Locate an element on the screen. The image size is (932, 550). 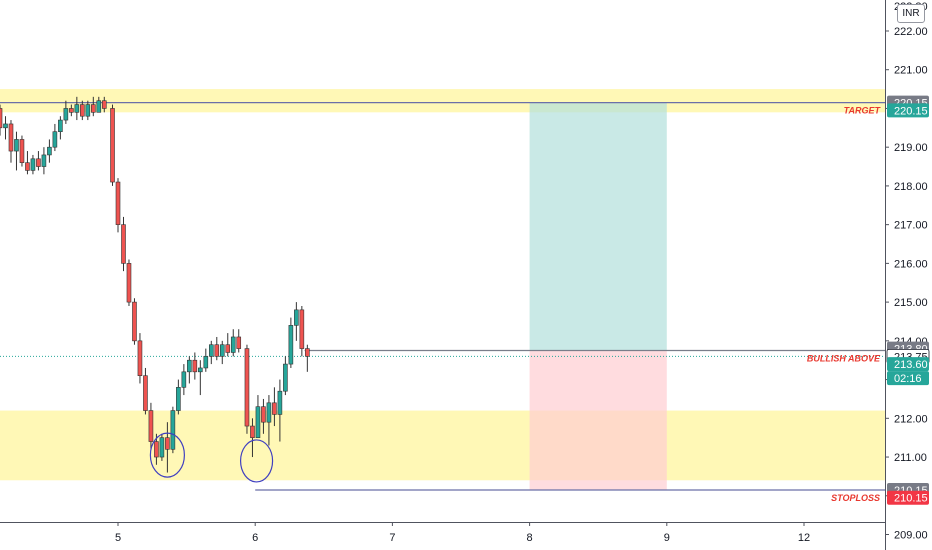
bullish-above-label: BULLISH ABOVE is located at coordinates (844, 359).